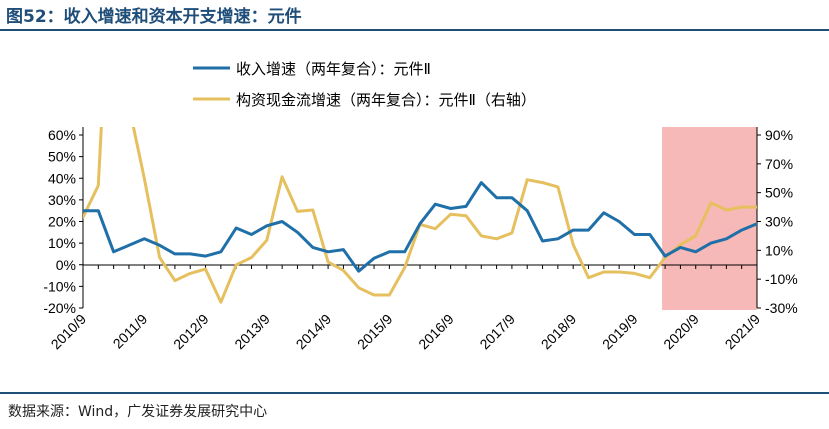 This screenshot has width=829, height=429. Describe the element at coordinates (375, 332) in the screenshot. I see `x-tick-label: 2015/9` at that location.